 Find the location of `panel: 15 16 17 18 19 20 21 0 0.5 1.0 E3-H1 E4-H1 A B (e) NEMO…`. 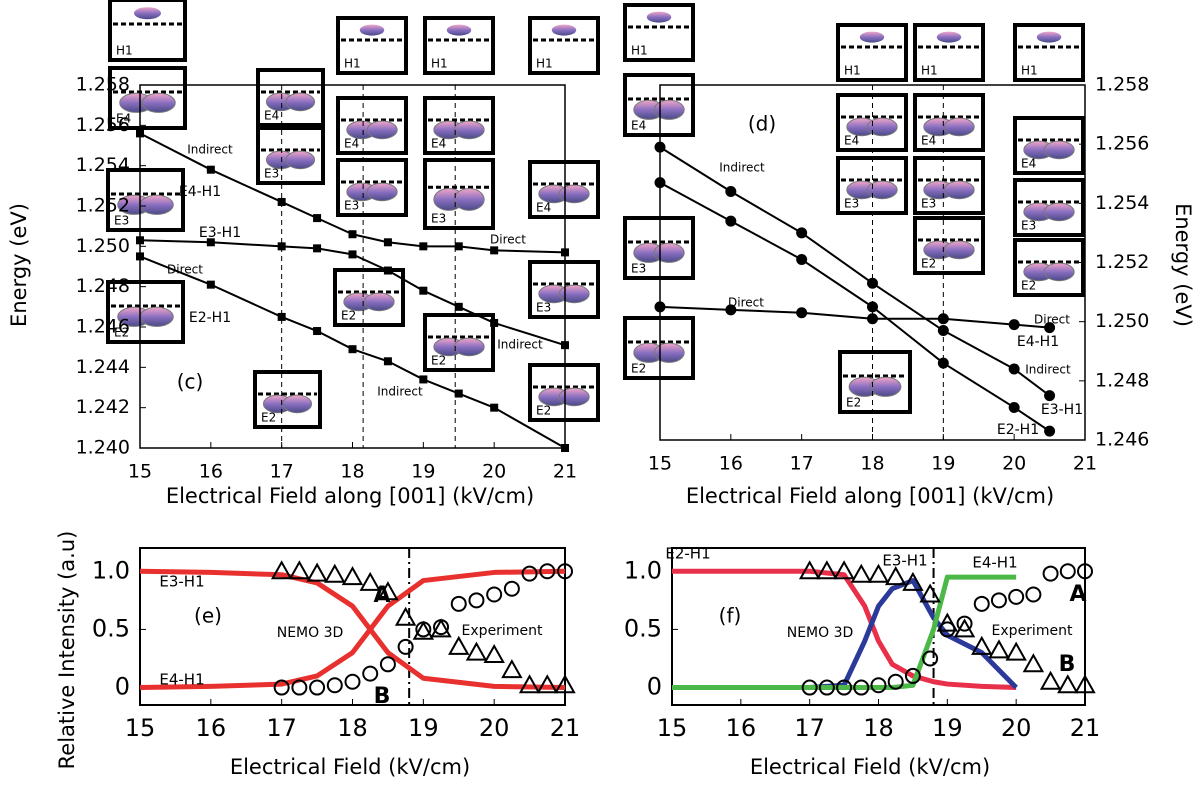

panel: 15 16 17 18 19 20 21 0 0.5 1.0 E3-H1 E4-H1 A B (e) NEMO… is located at coordinates (317, 655).